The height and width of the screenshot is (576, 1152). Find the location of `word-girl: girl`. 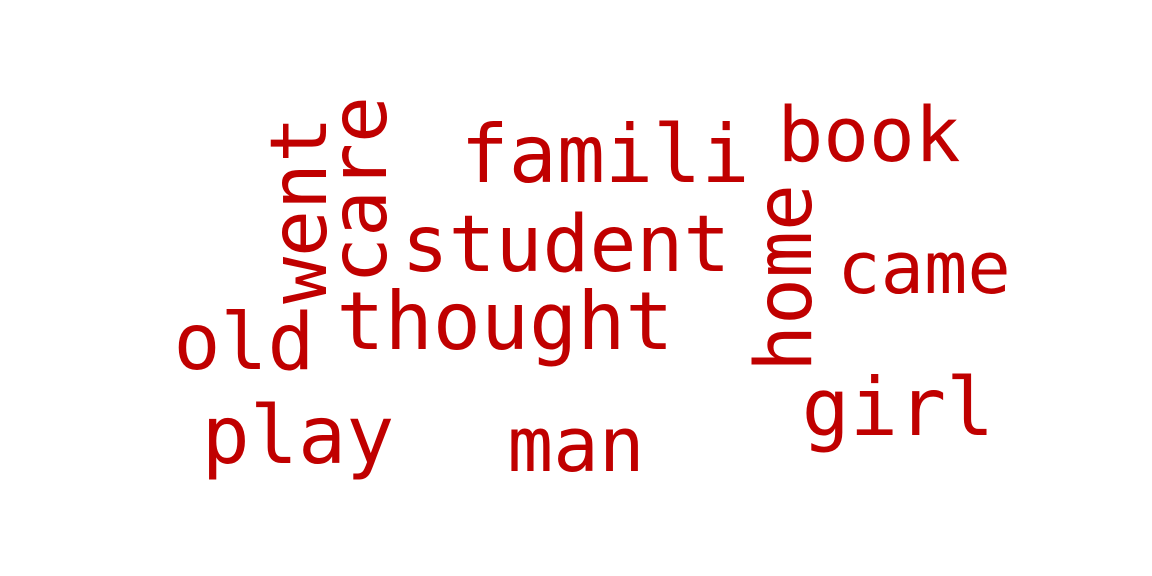

word-girl: girl is located at coordinates (898, 407).